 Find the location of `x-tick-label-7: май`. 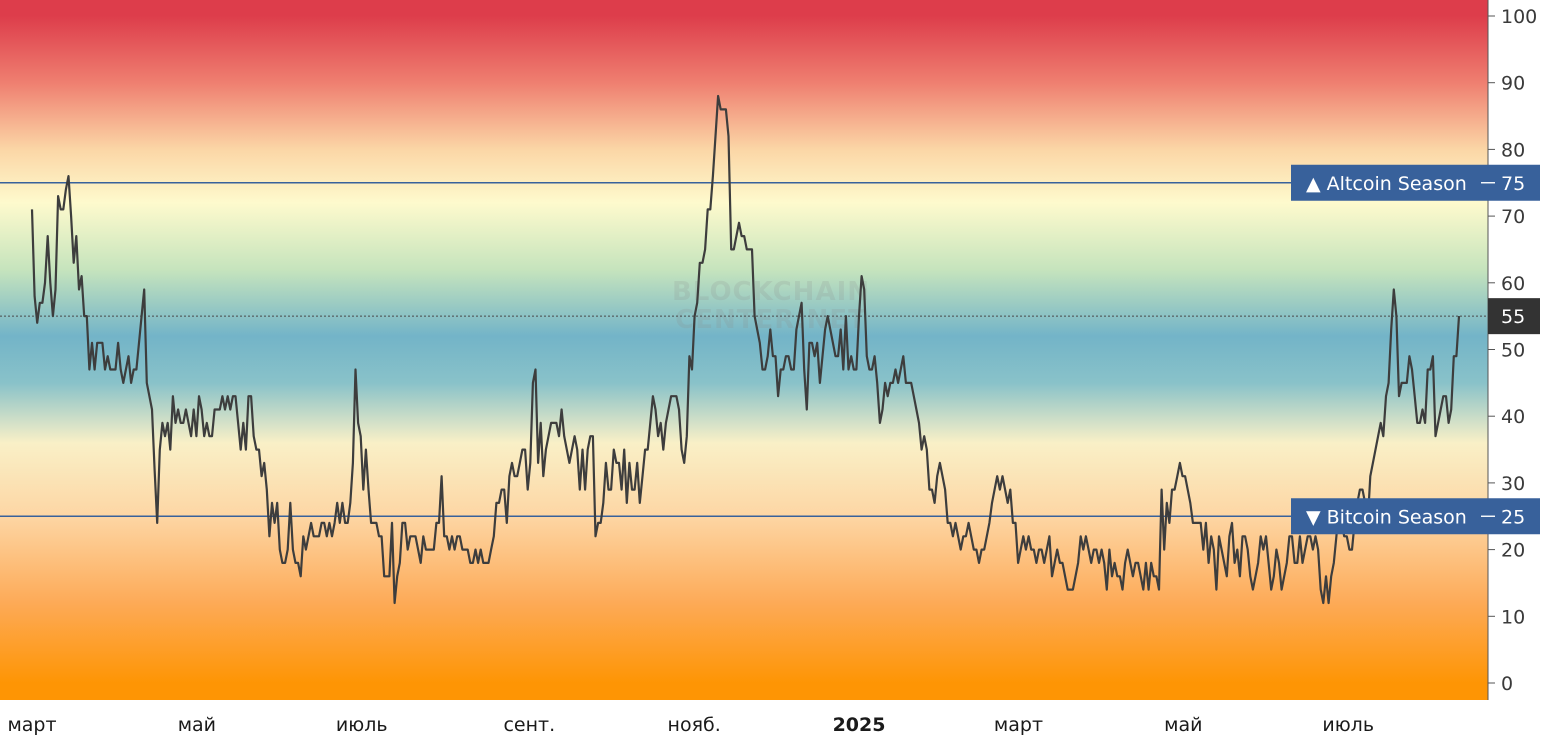

x-tick-label-7: май is located at coordinates (1183, 725).